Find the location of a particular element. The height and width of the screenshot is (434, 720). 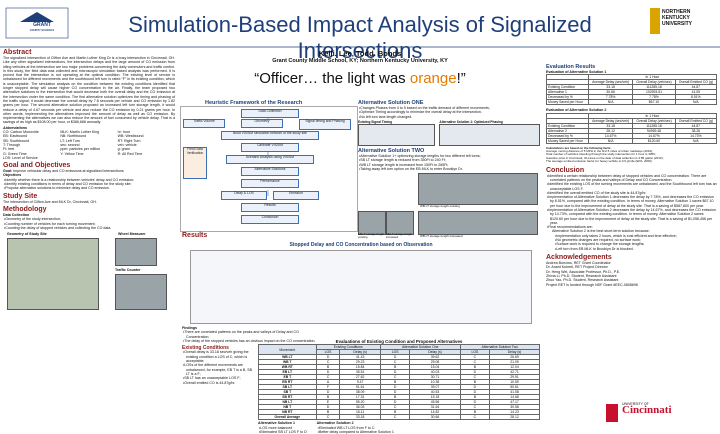

bullet: Overall emitted CO is 44.87g/hr. is located at coordinates (218, 383).